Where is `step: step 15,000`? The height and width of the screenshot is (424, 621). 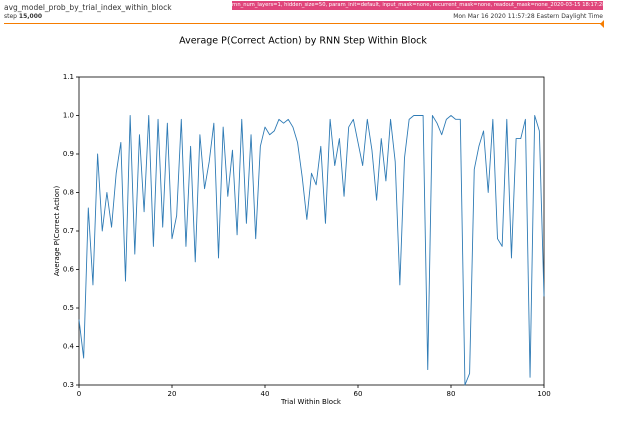
step: step 15,000 is located at coordinates (23, 16).